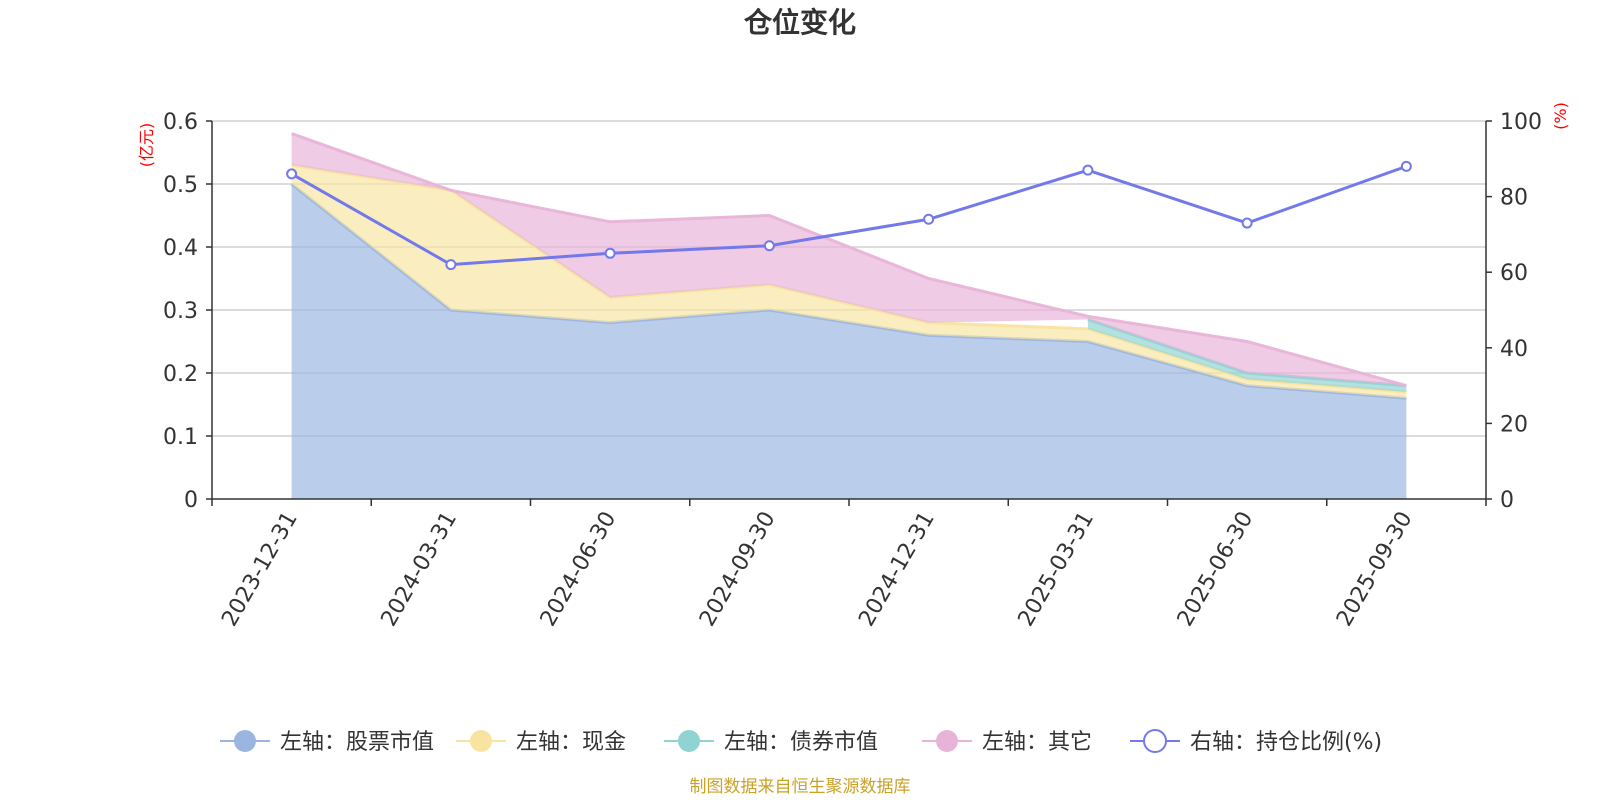 Image resolution: width=1600 pixels, height=800 pixels. Describe the element at coordinates (357, 742) in the screenshot. I see `legend-label-0: 左轴：股票市值` at that location.